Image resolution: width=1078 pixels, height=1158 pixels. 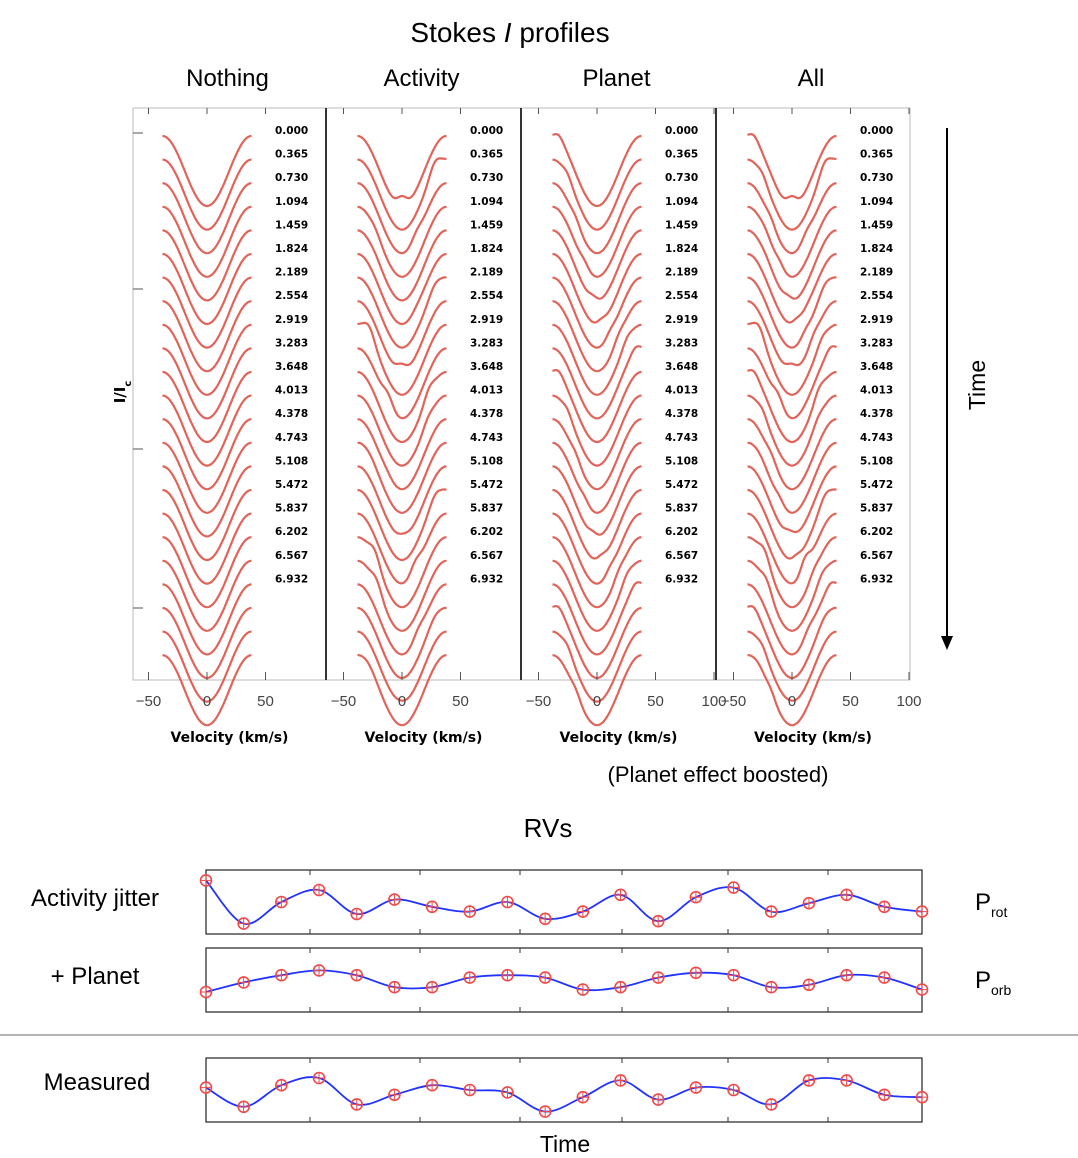 What do you see at coordinates (811, 78) in the screenshot?
I see `panel-title: All` at bounding box center [811, 78].